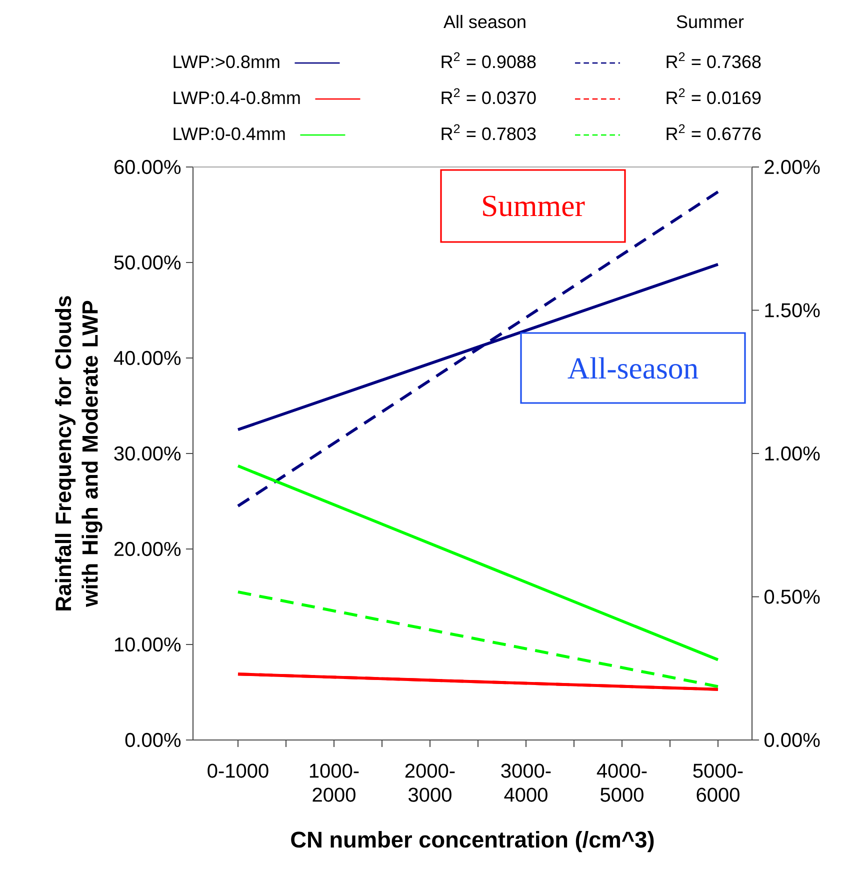  What do you see at coordinates (147, 262) in the screenshot?
I see `y-tick-label: 50.00%` at bounding box center [147, 262].